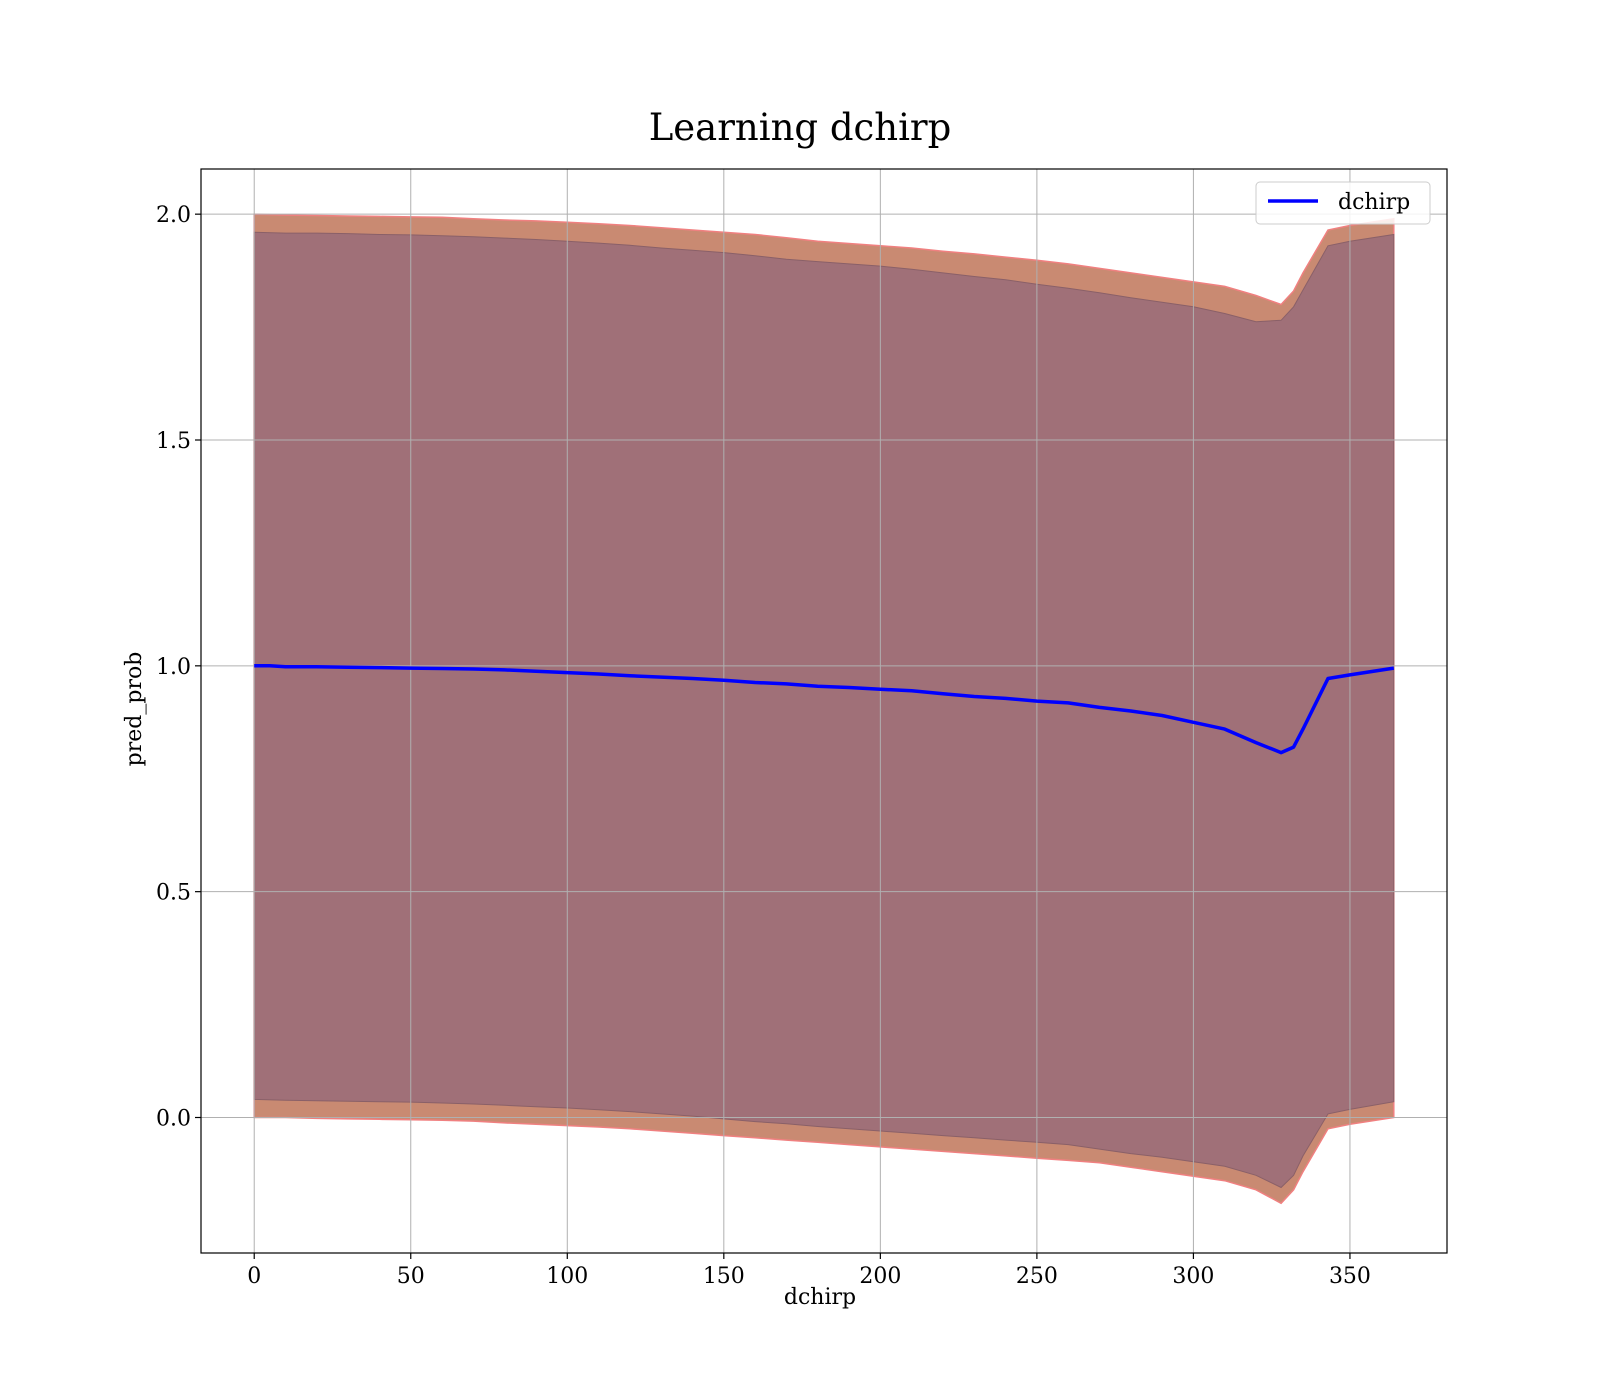  I want to click on legend-box, so click(1343, 203).